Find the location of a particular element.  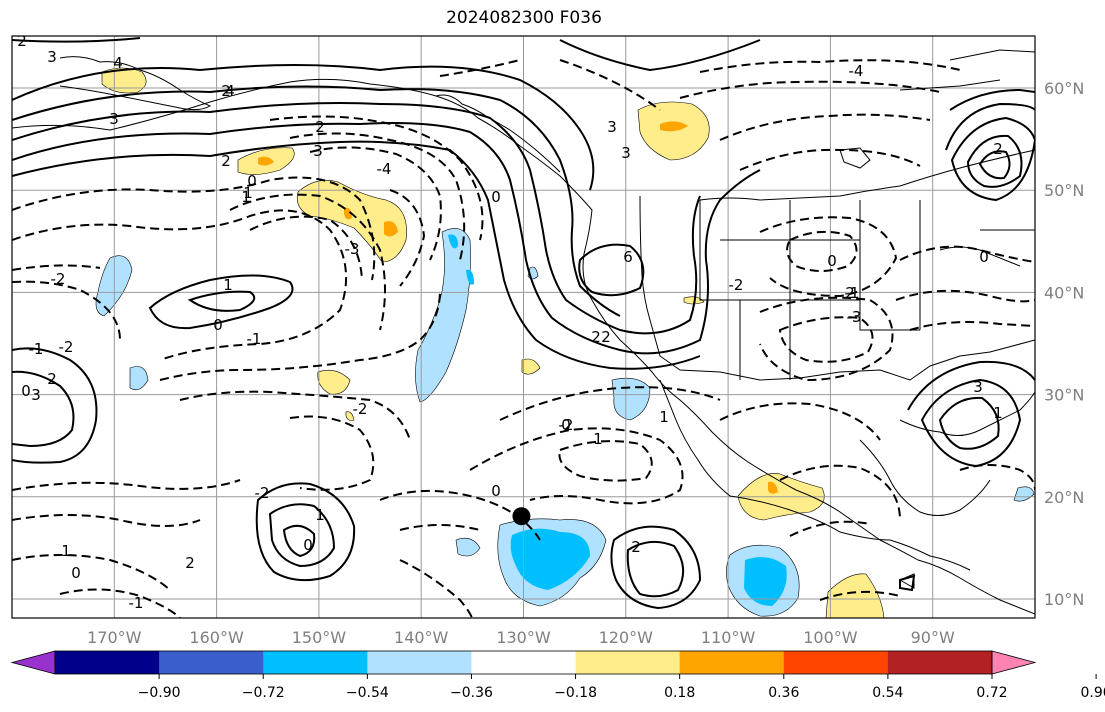

latitude-labels: 60°N 50°N 40°N 30°N 20°N 10°N is located at coordinates (1064, 344).